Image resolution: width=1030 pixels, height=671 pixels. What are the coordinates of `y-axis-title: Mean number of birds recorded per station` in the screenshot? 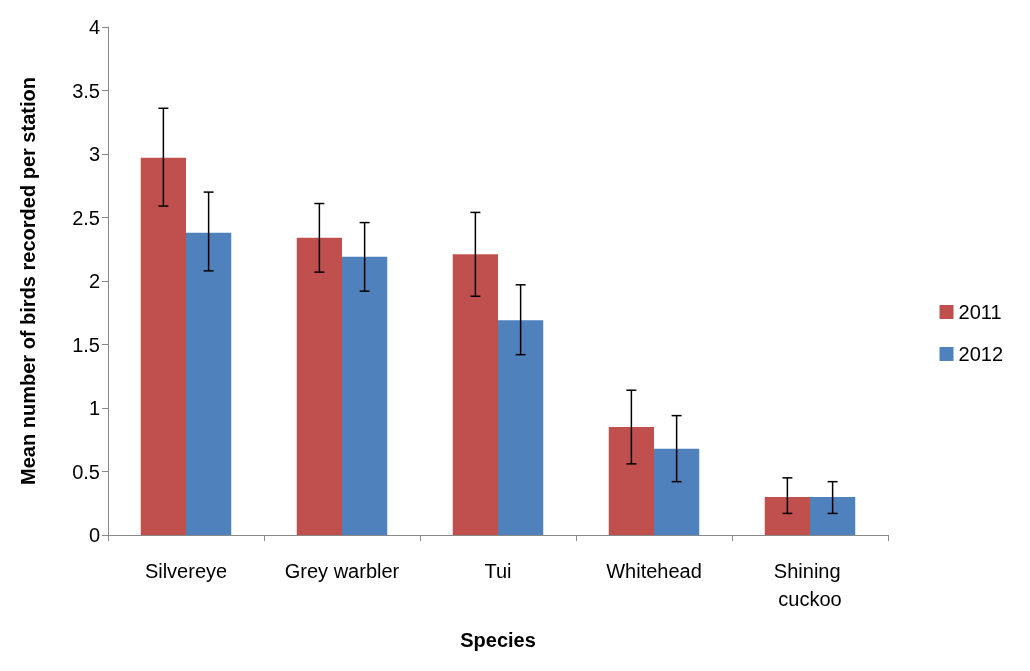 It's located at (28, 281).